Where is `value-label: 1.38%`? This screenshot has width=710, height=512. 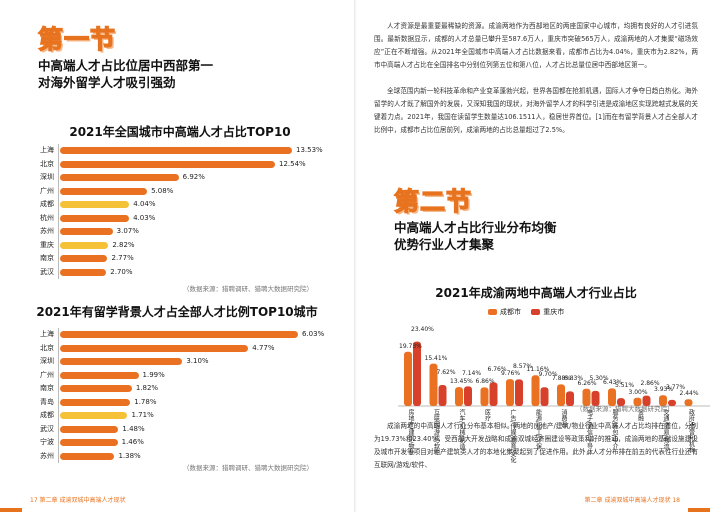
value-label: 1.38% is located at coordinates (129, 455).